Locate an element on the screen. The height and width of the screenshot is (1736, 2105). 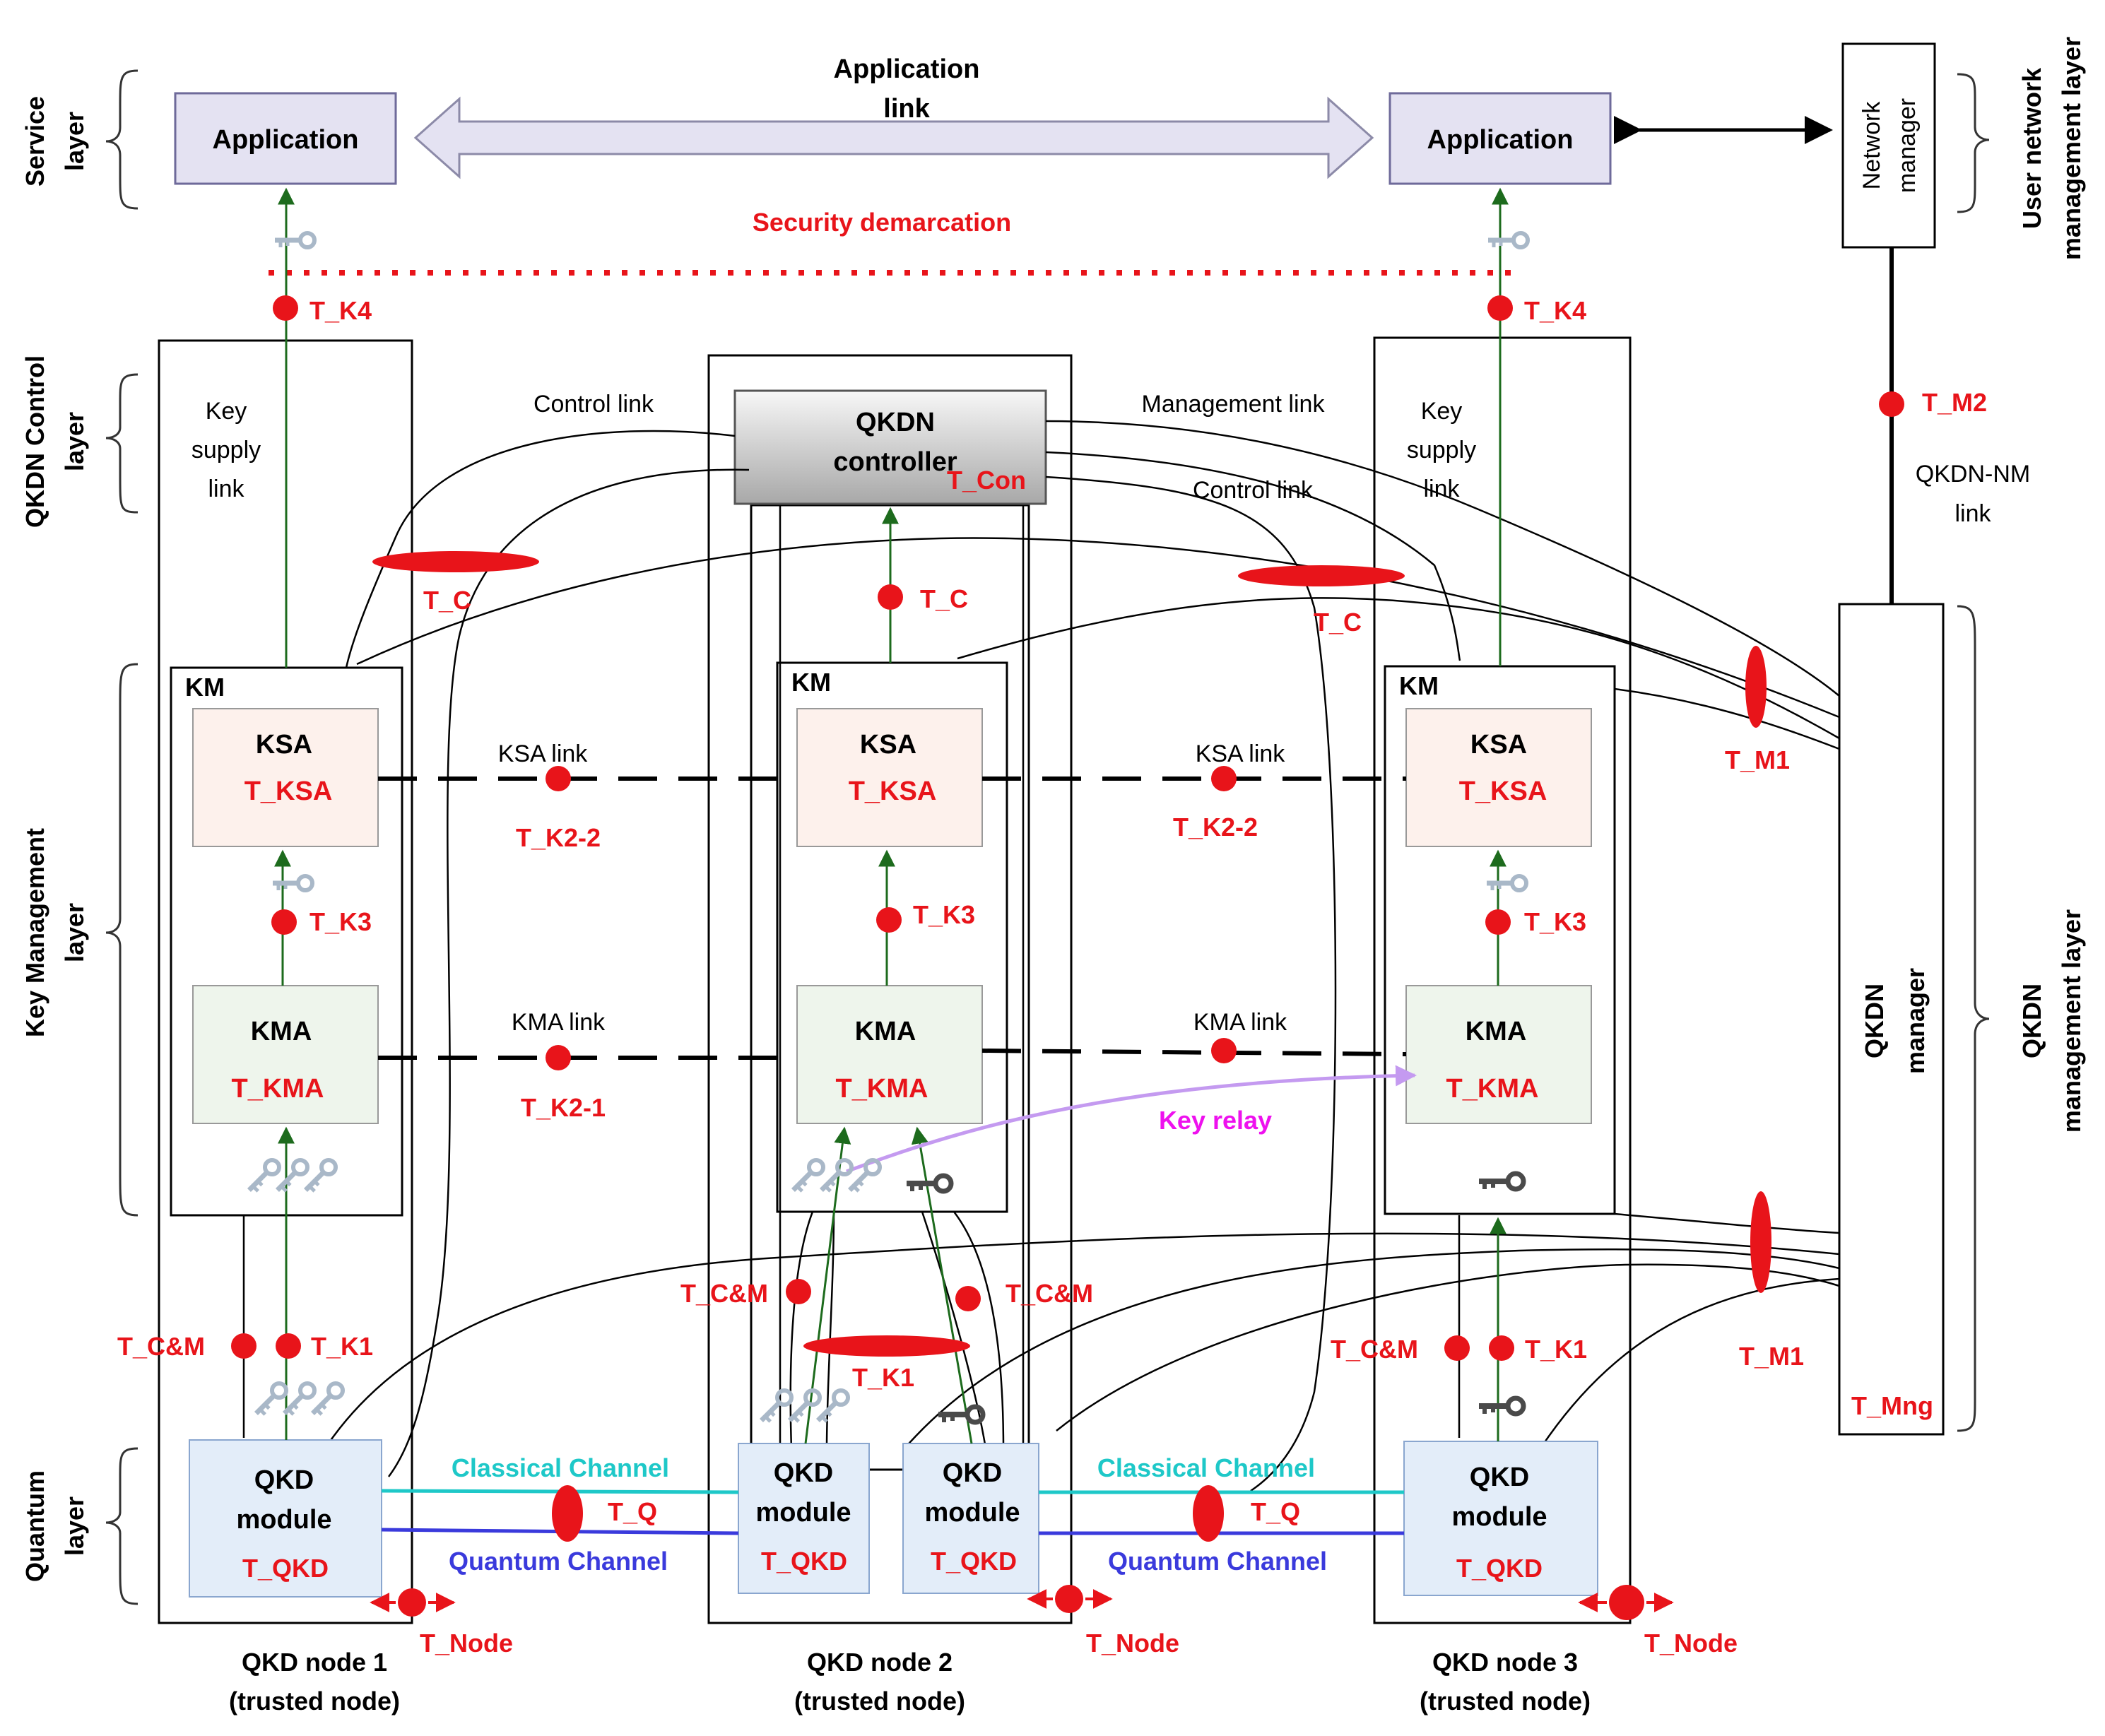
node-threat-arrows is located at coordinates (1022, 1600).